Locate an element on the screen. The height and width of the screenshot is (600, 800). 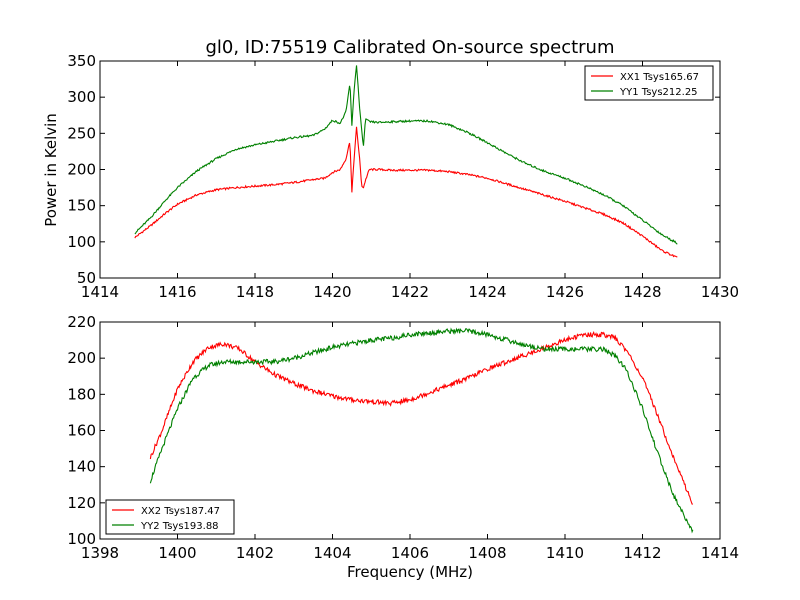
y-tick-label-bottom: 140 is located at coordinates (81, 467).